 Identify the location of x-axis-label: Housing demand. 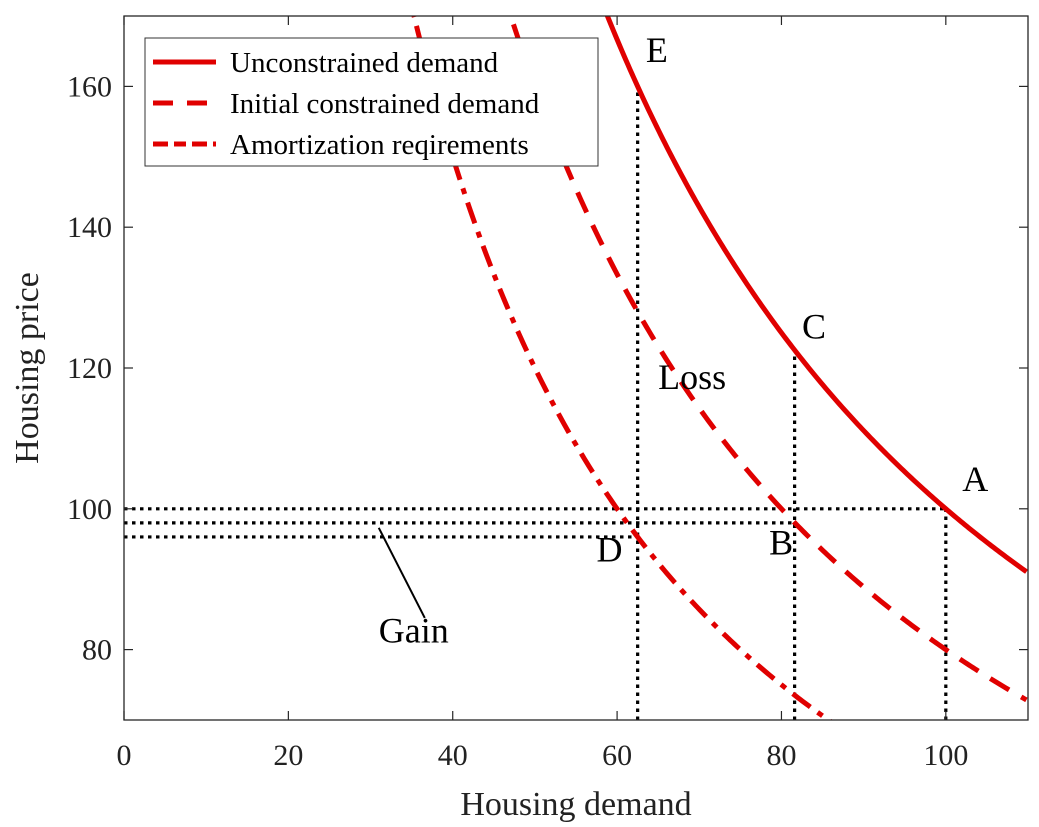
(575, 804).